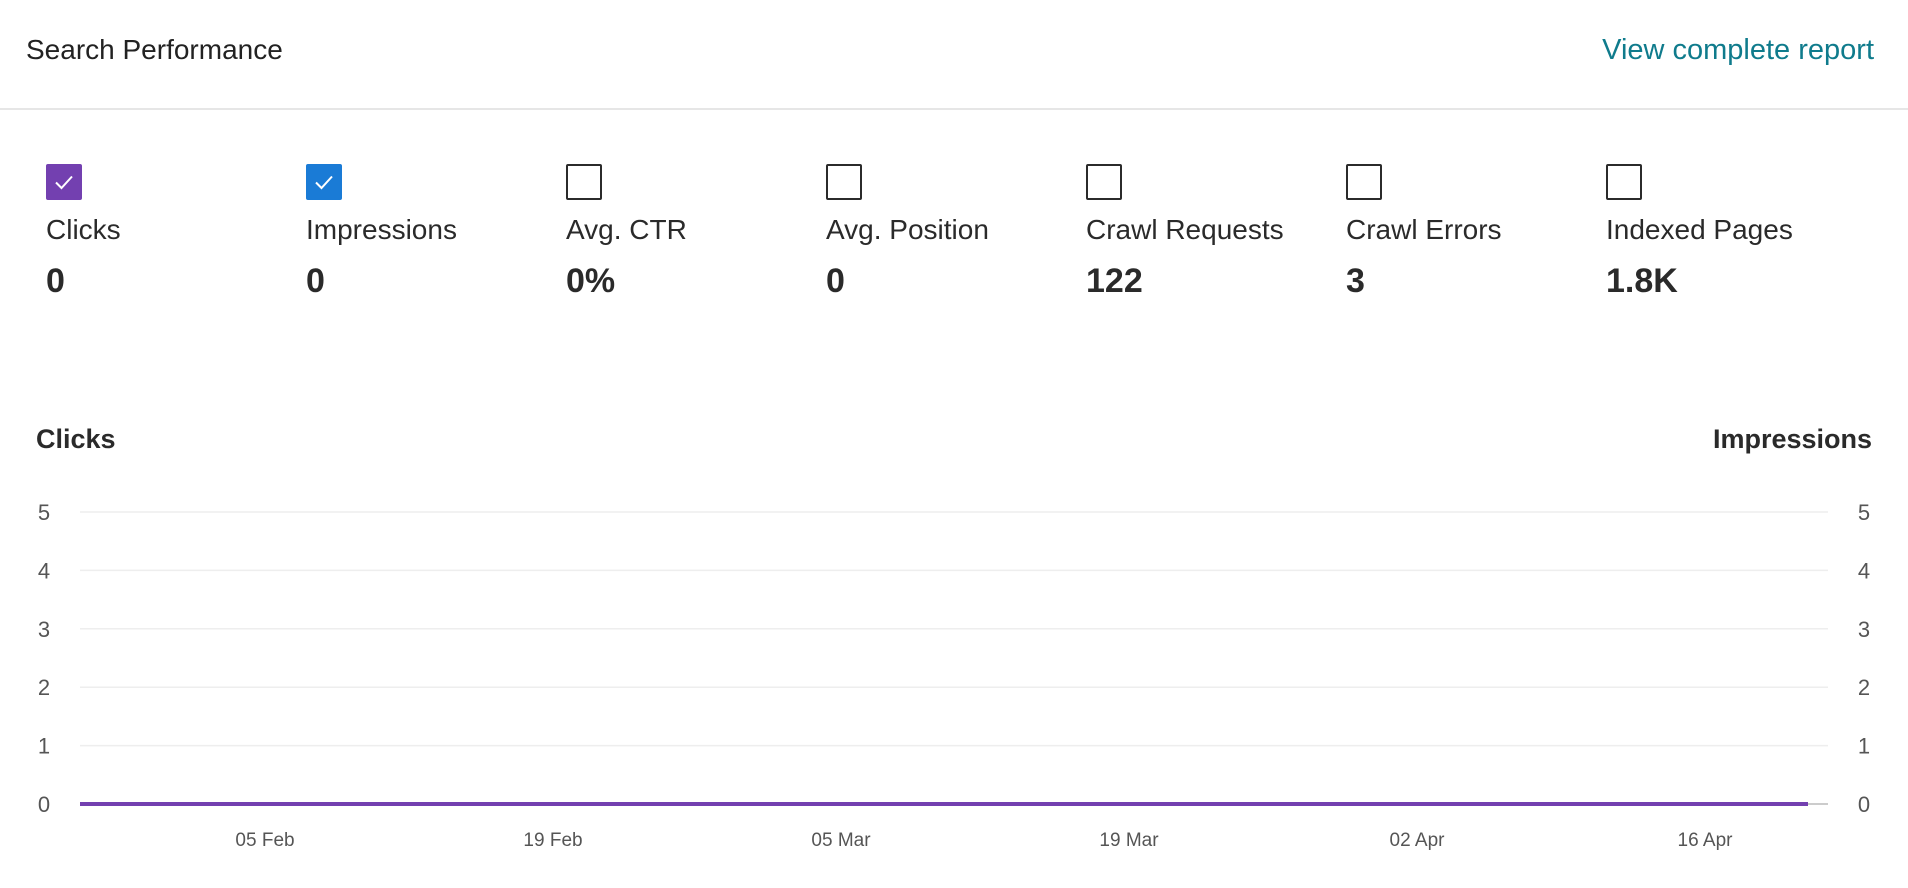  Describe the element at coordinates (44, 570) in the screenshot. I see `y-tick-left: 4` at that location.